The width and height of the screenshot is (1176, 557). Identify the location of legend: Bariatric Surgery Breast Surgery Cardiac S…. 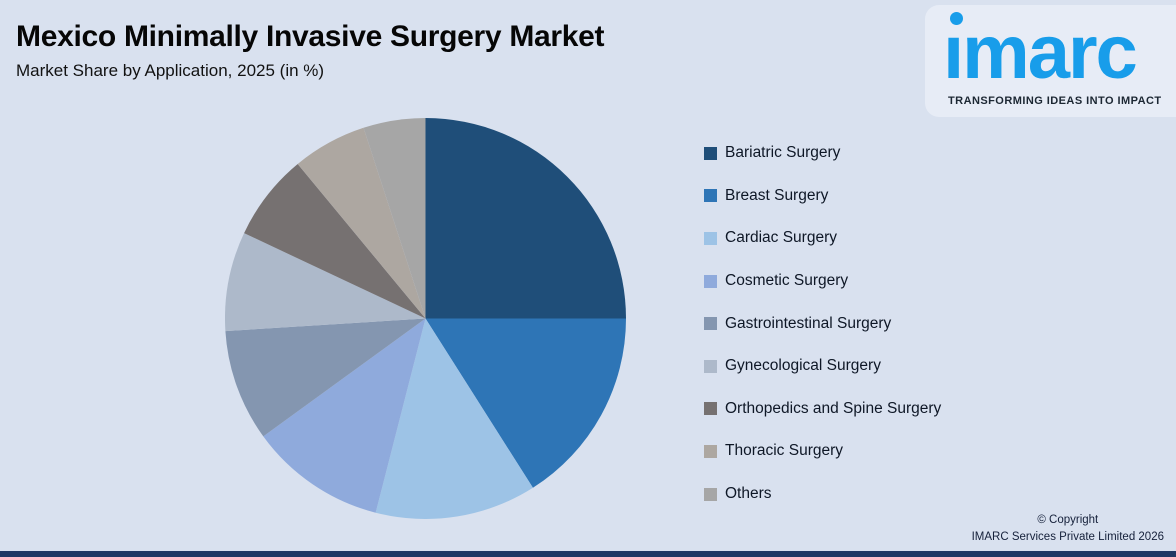
(822, 323).